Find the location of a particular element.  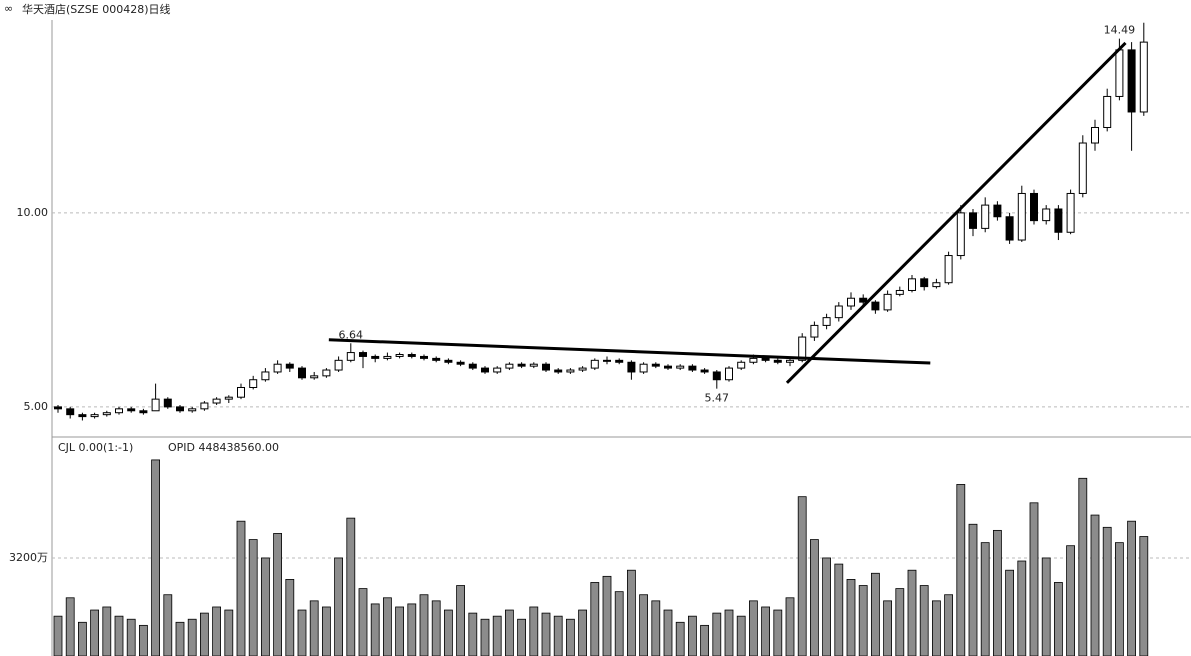

trend-line is located at coordinates (629, 351).